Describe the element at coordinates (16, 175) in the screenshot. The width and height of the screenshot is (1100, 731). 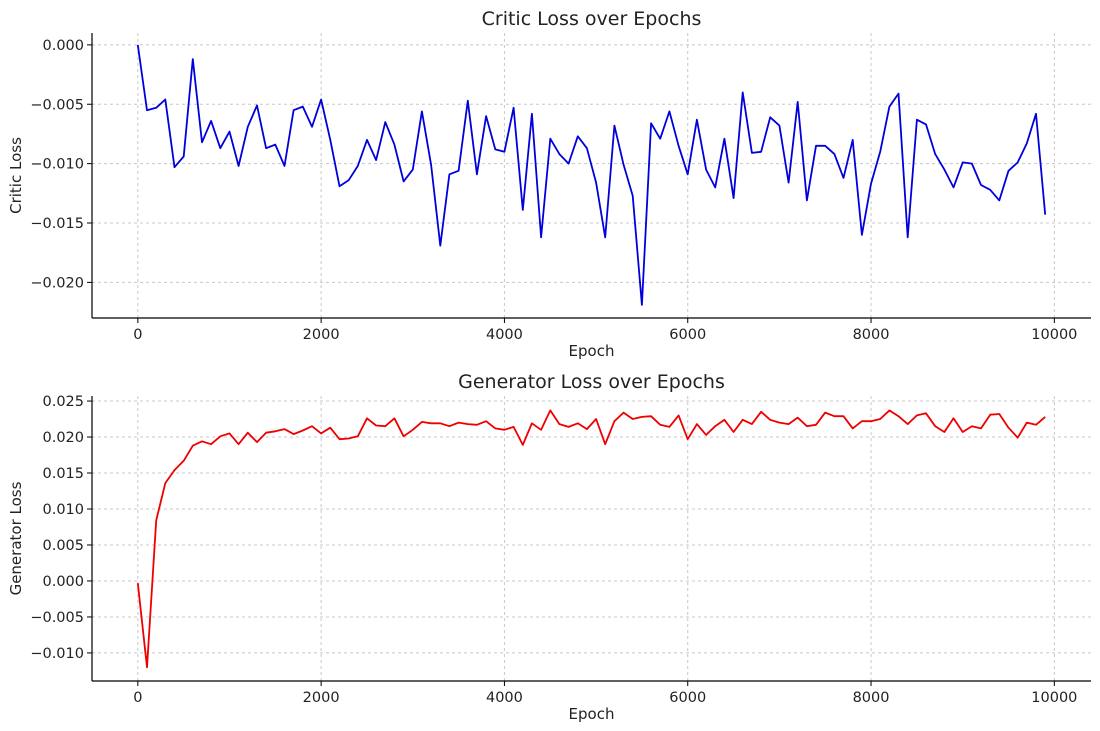
I see `y-axis-label: Critic Loss` at that location.